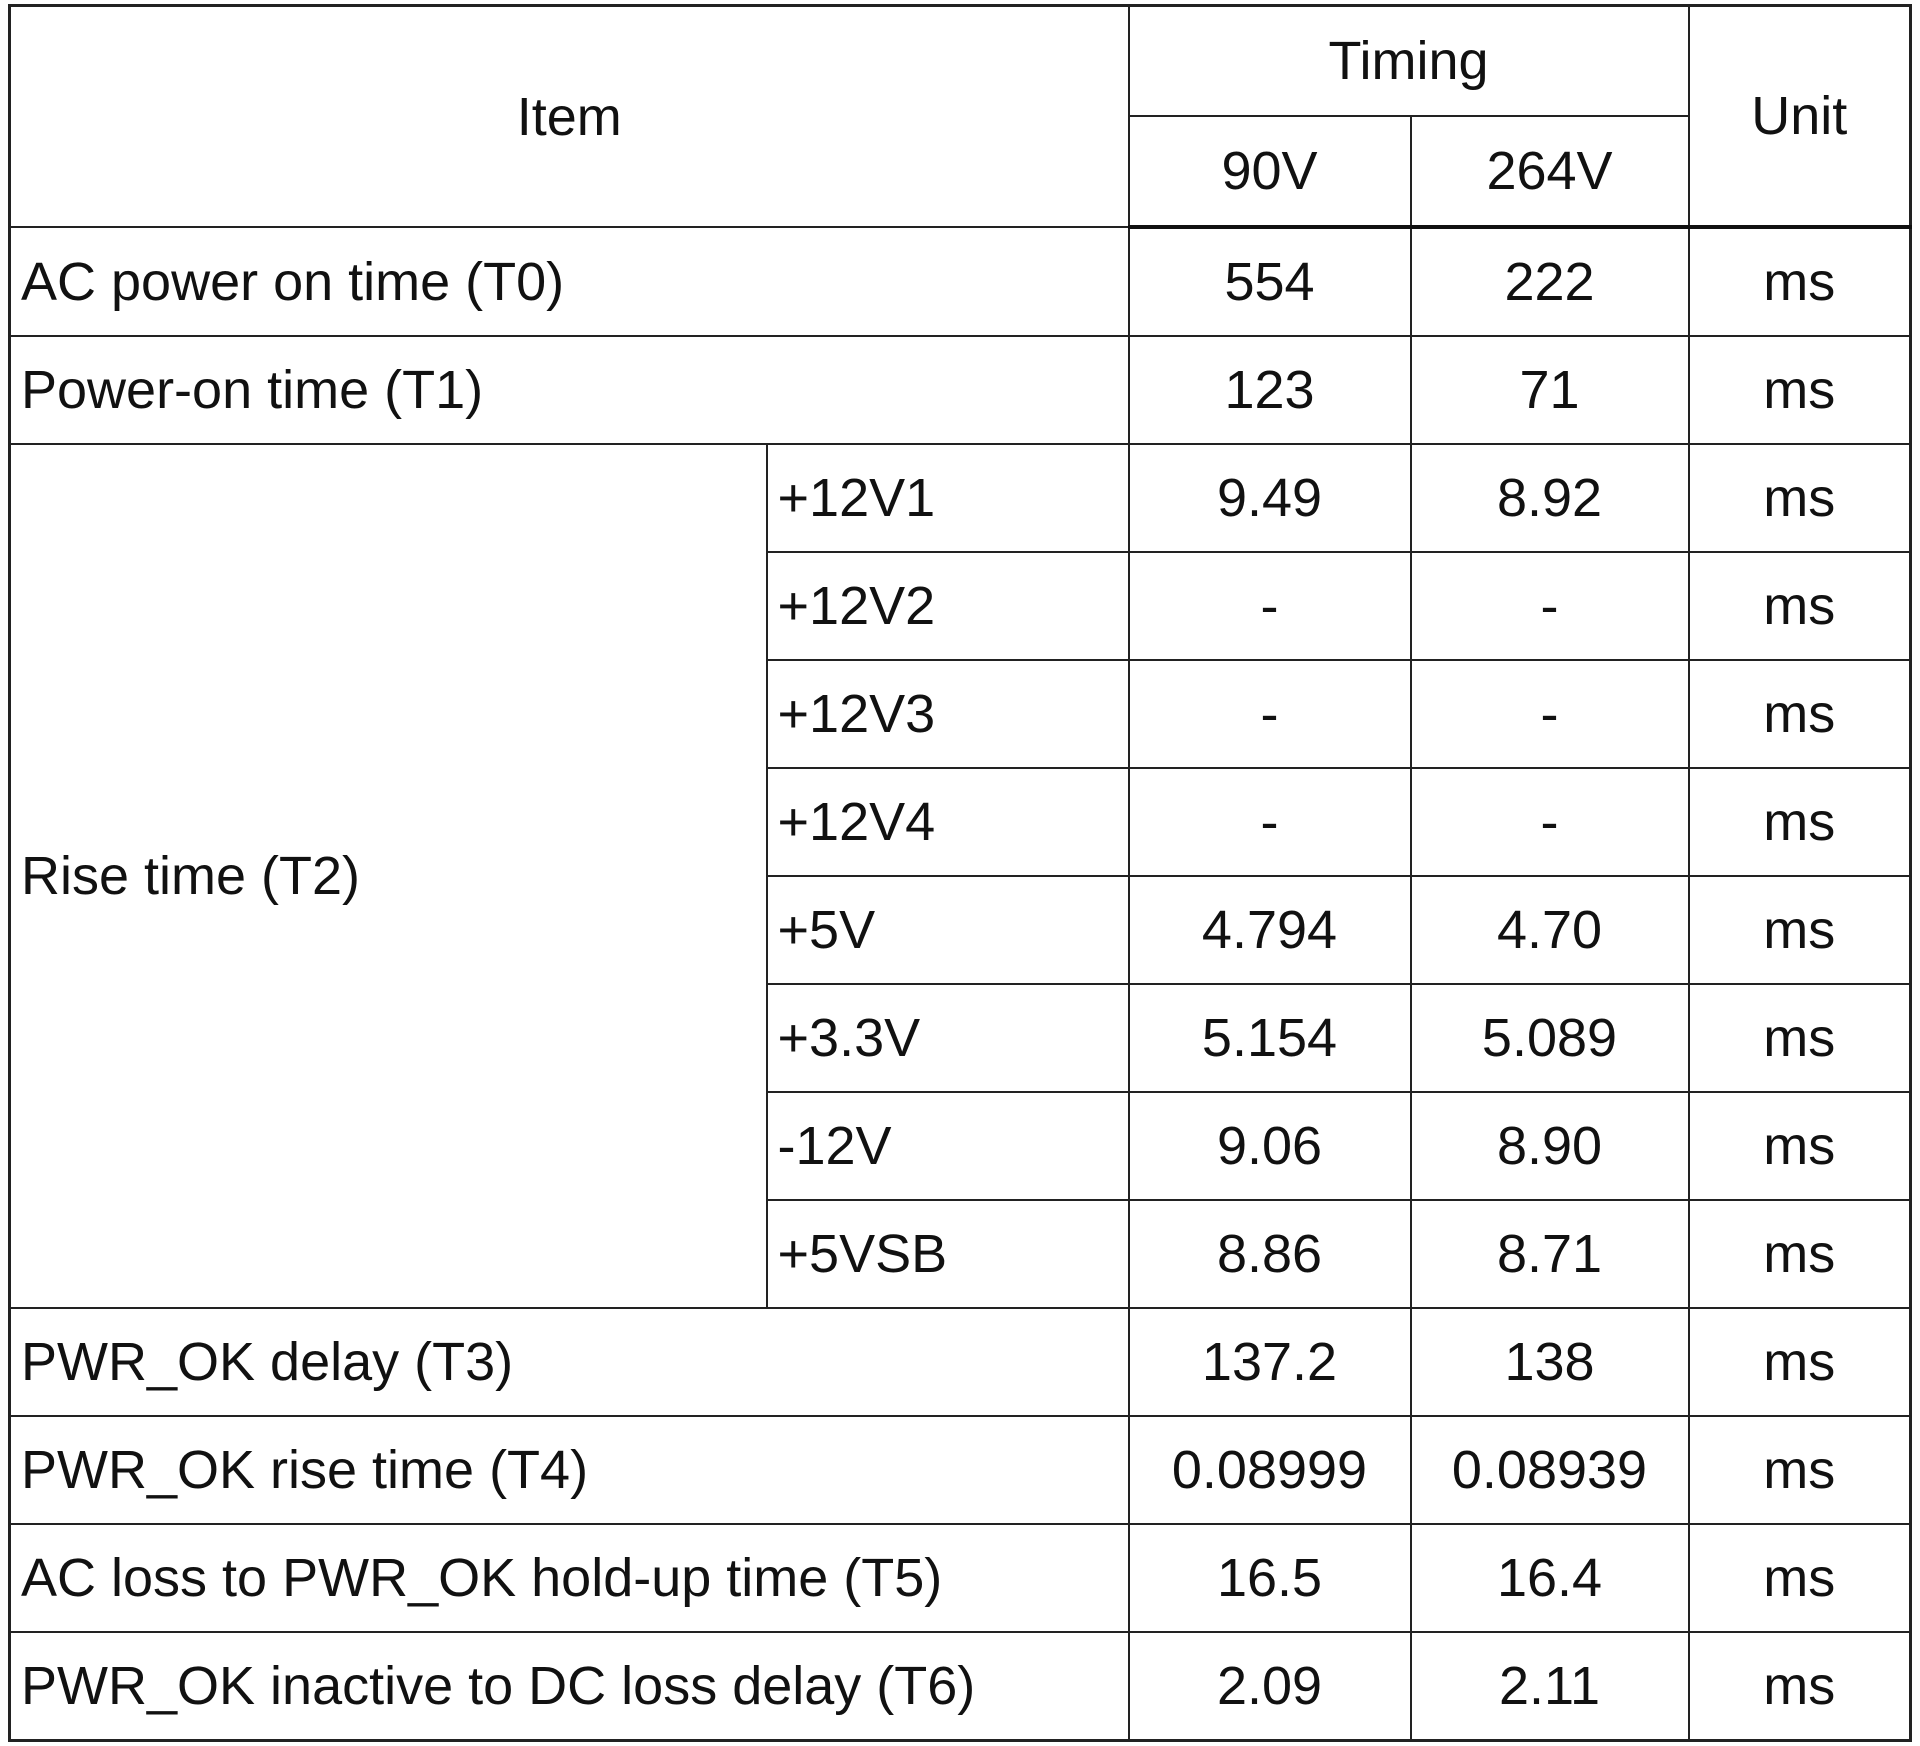  Describe the element at coordinates (1408, 60) in the screenshot. I see `header-timing: Timing` at that location.